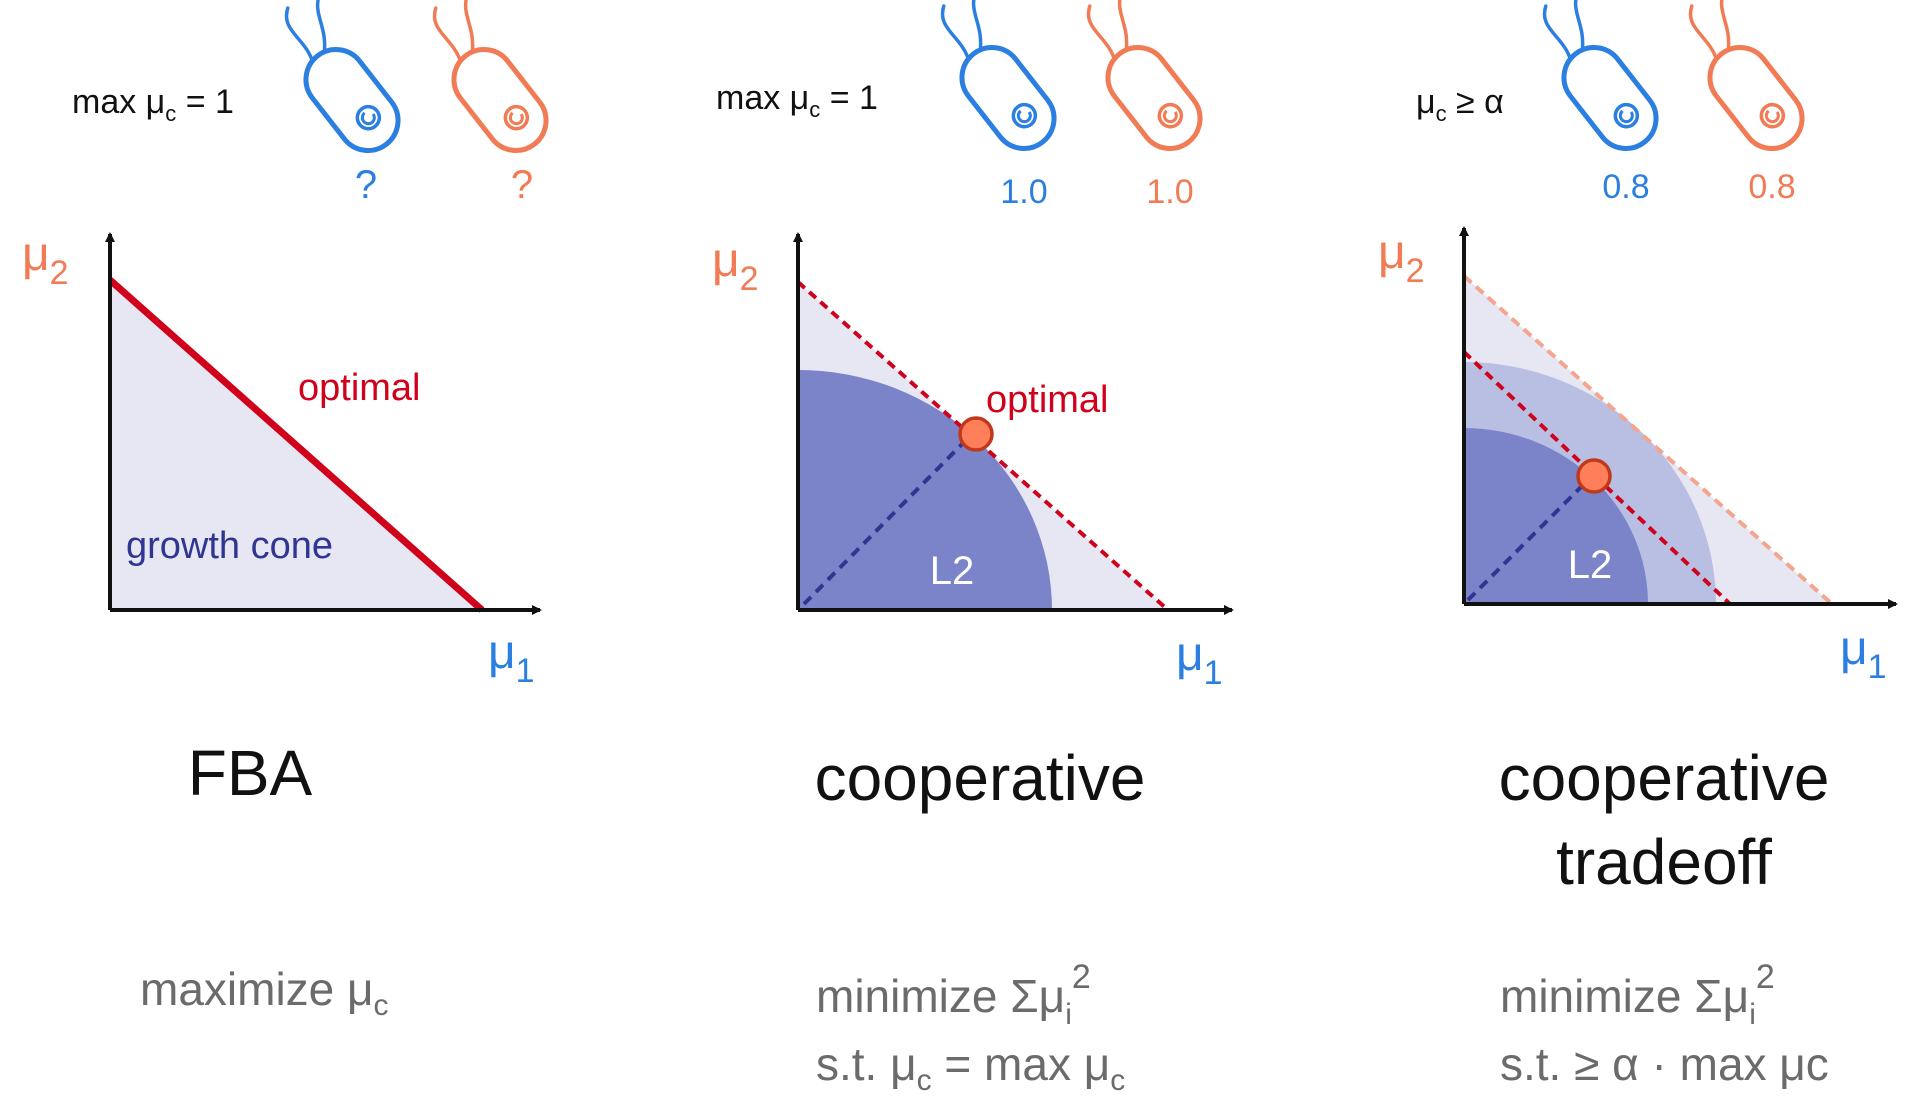 Image resolution: width=1920 pixels, height=1097 pixels. What do you see at coordinates (264, 992) in the screenshot?
I see `objective-formula: maximize μc` at bounding box center [264, 992].